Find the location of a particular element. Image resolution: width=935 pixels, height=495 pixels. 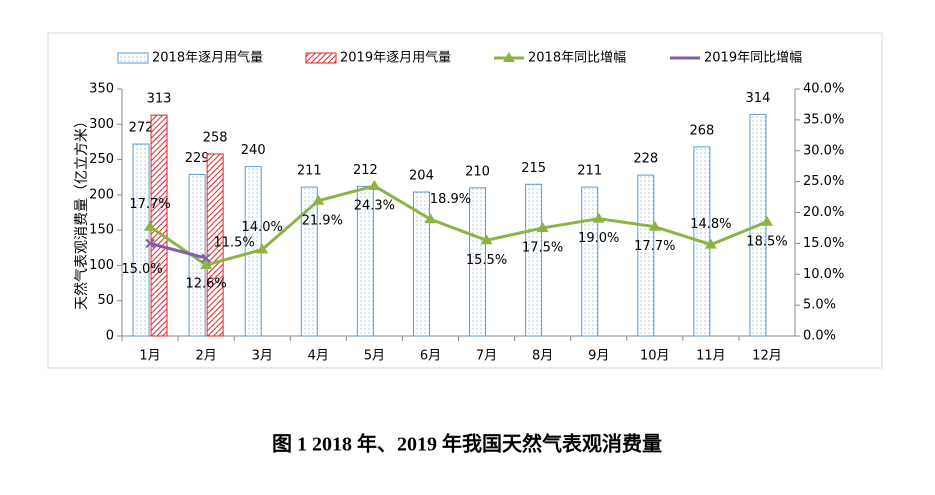

bar-value-label: 215 is located at coordinates (533, 168).